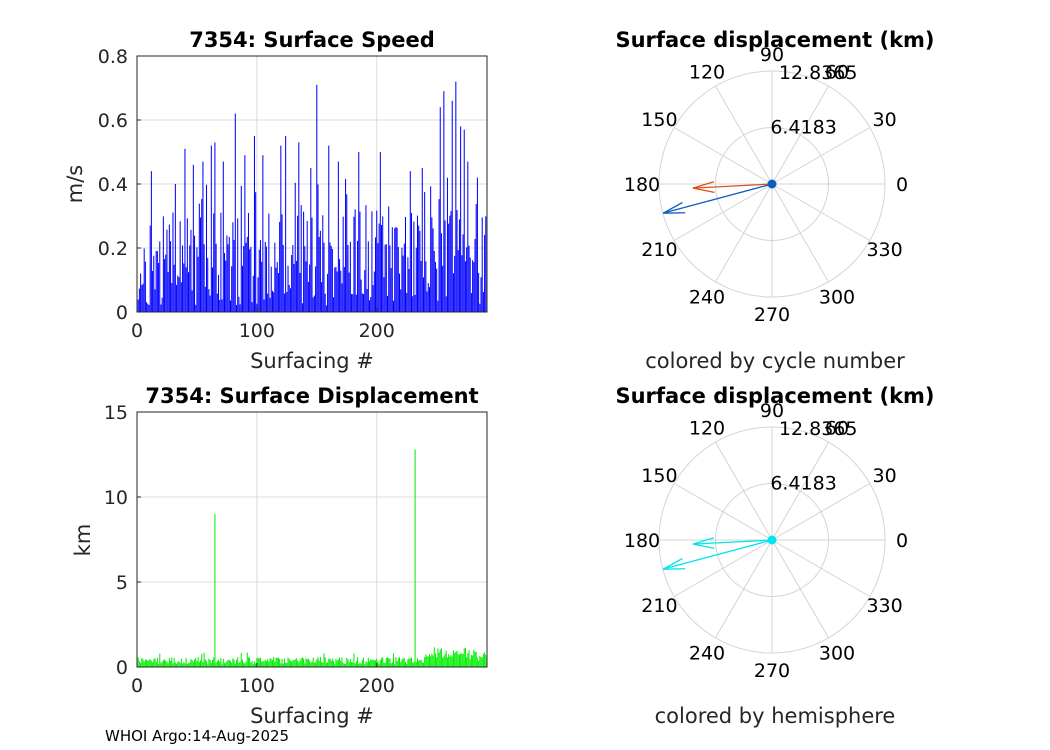 This screenshot has width=1050, height=750. What do you see at coordinates (837, 72) in the screenshot?
I see `angle-tick-label: 60` at bounding box center [837, 72].